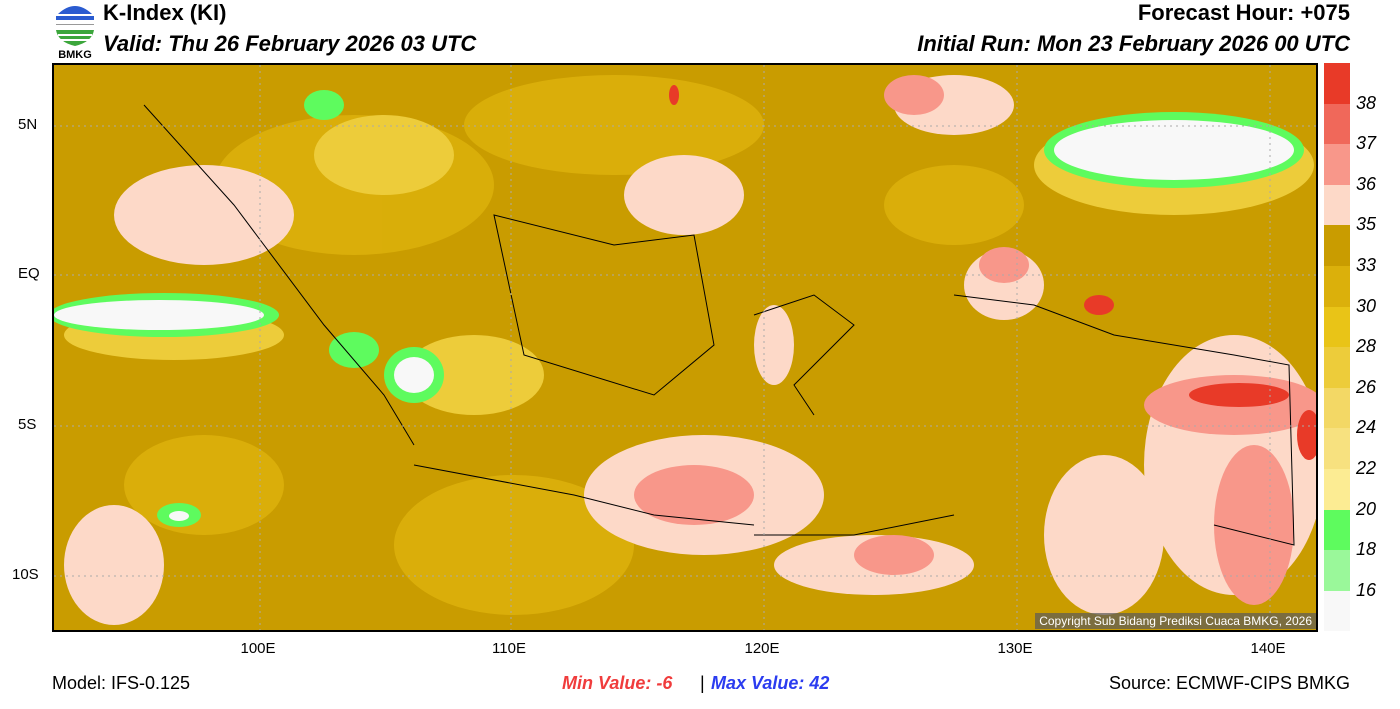  Describe the element at coordinates (1366, 224) in the screenshot. I see `colorbar-label: 35` at that location.